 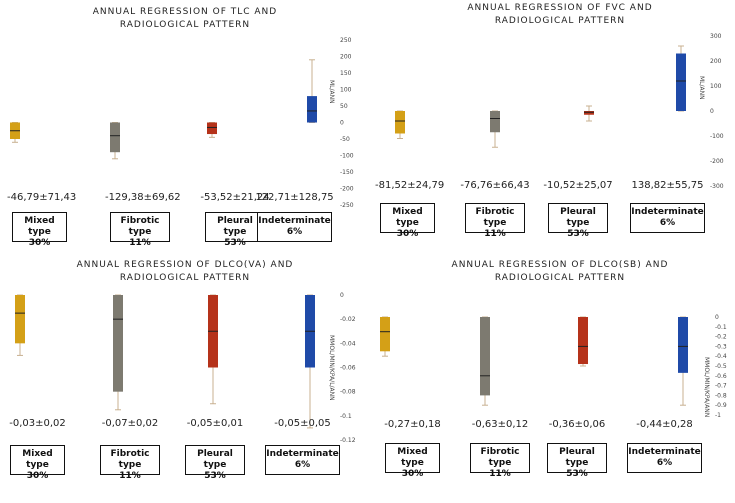 I want to click on chart-title-line: ANNUAL REGRESSION OF DLCO(SB) AND, so click(x=560, y=265).